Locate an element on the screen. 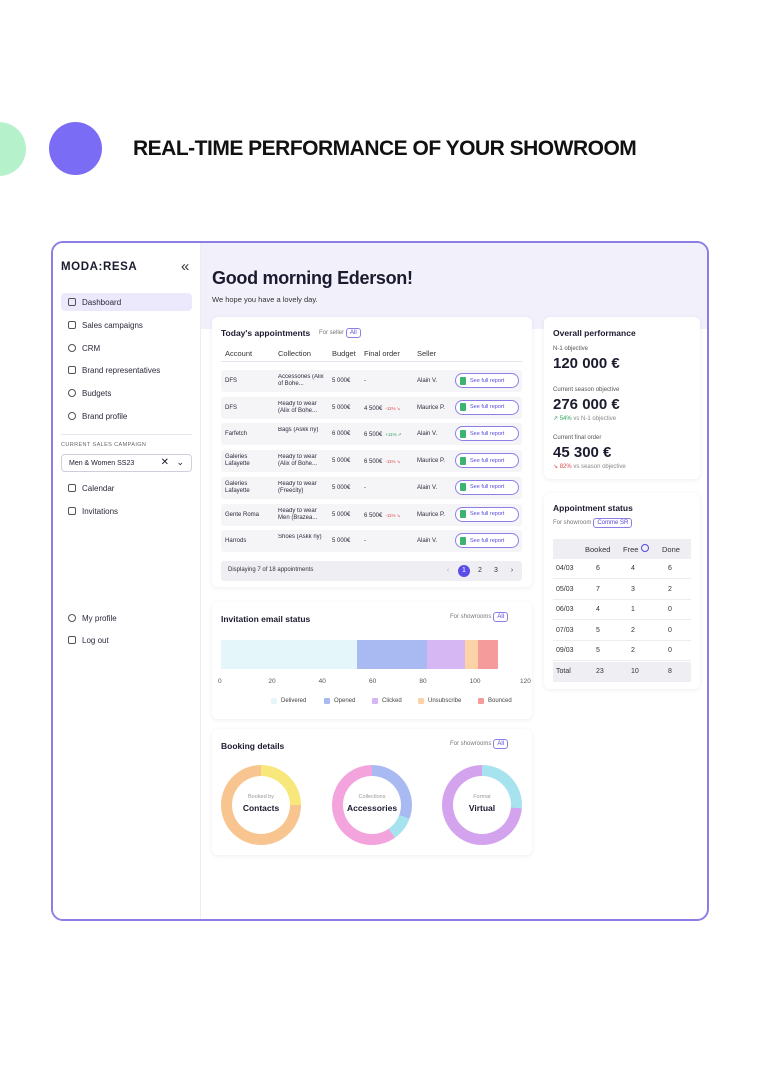 Image resolution: width=760 pixels, height=1080 pixels. campaign-select: Men & Women SS23 ✕ ⌄ is located at coordinates (126, 463).